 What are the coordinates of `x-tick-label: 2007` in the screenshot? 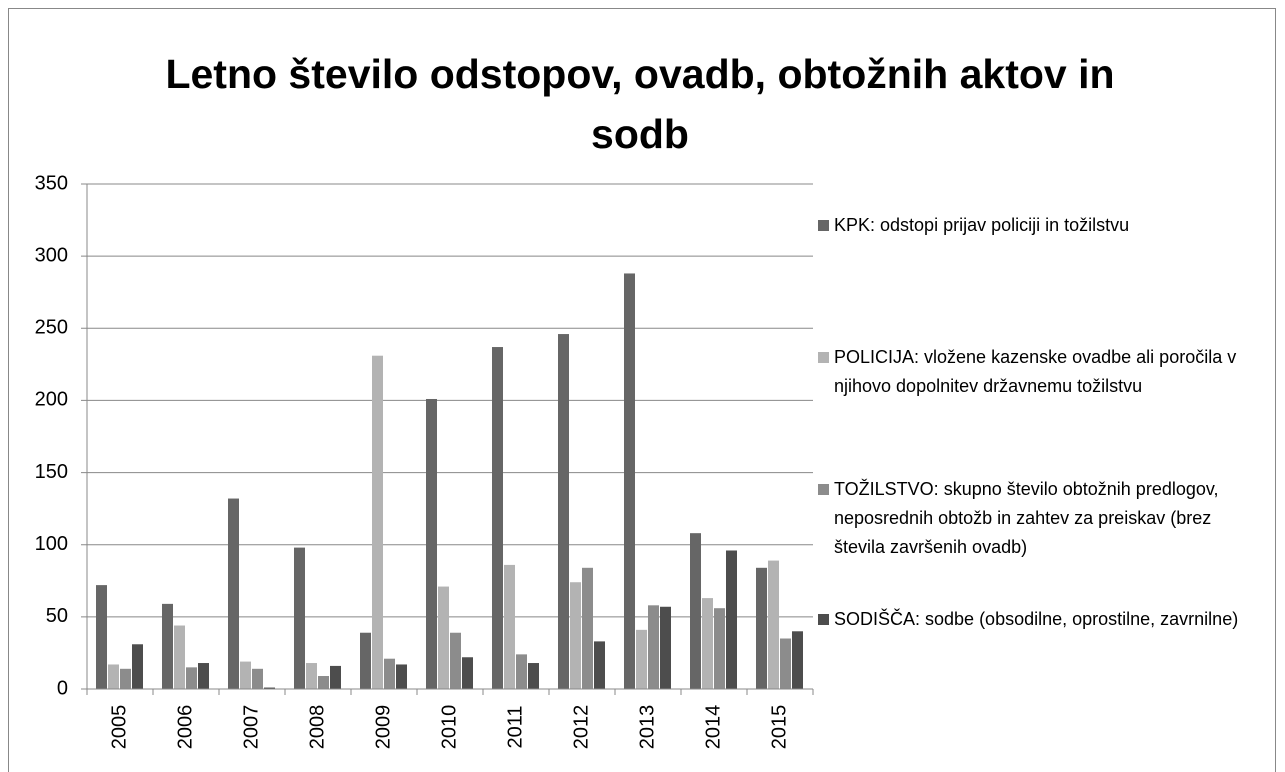 It's located at (251, 727).